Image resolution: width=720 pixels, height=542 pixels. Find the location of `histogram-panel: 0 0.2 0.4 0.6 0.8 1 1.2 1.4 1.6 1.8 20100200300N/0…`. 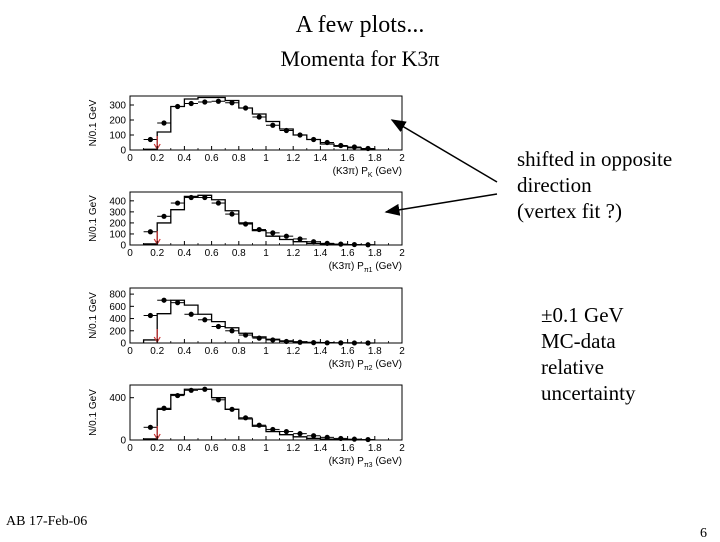

histogram-panel: 0 0.2 0.4 0.6 0.8 1 1.2 1.4 1.6 1.8 20100200300N/0… is located at coordinates (246, 137).